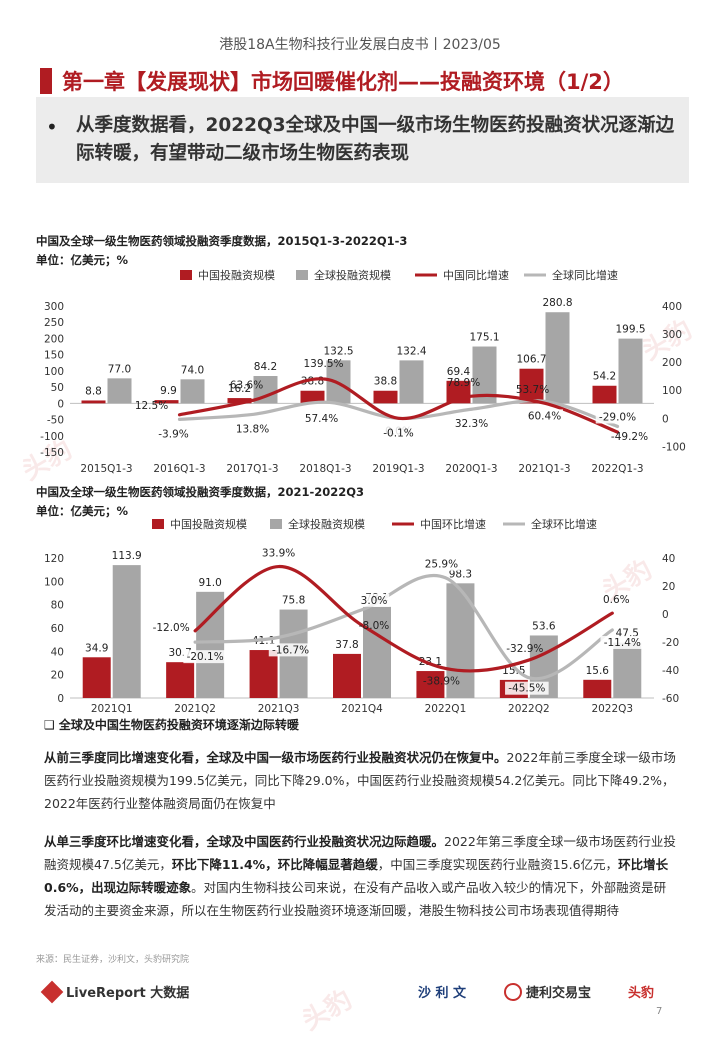  What do you see at coordinates (442, 993) in the screenshot?
I see `shaliwen-logo: 沙 利 文` at bounding box center [442, 993].